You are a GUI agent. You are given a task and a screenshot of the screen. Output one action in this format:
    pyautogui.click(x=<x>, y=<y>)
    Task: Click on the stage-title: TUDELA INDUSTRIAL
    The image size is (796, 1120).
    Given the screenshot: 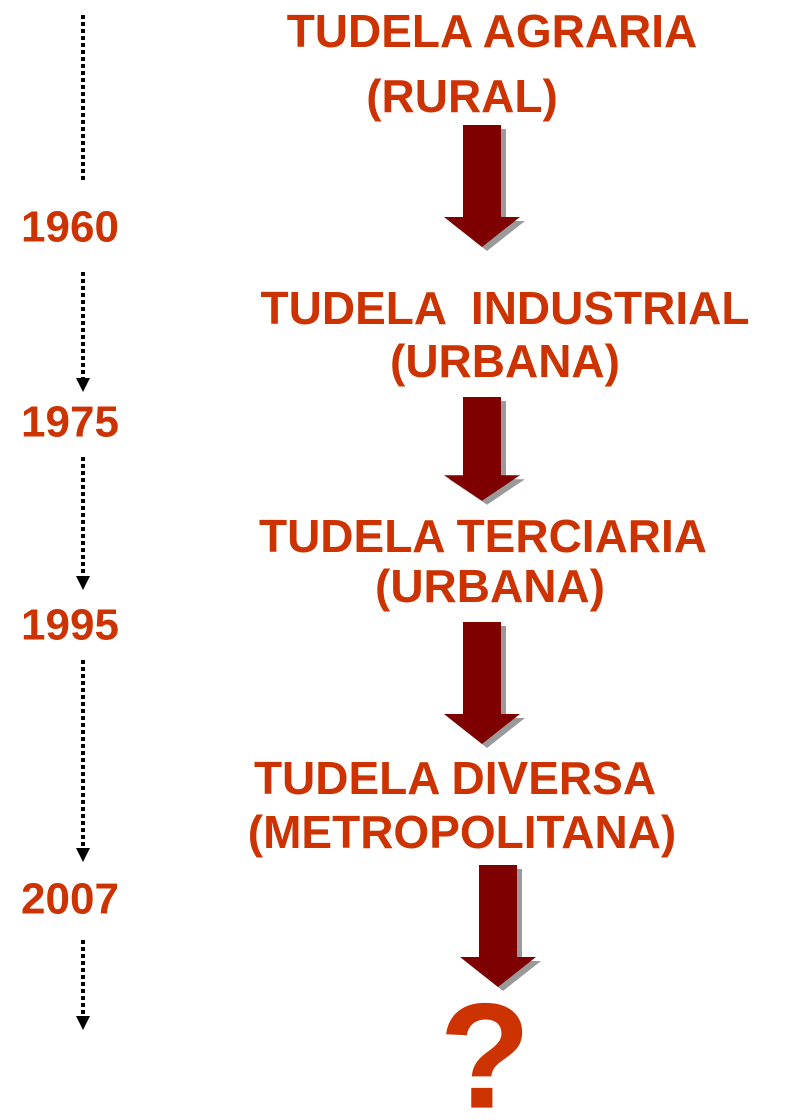 What is the action you would take?
    pyautogui.click(x=505, y=308)
    